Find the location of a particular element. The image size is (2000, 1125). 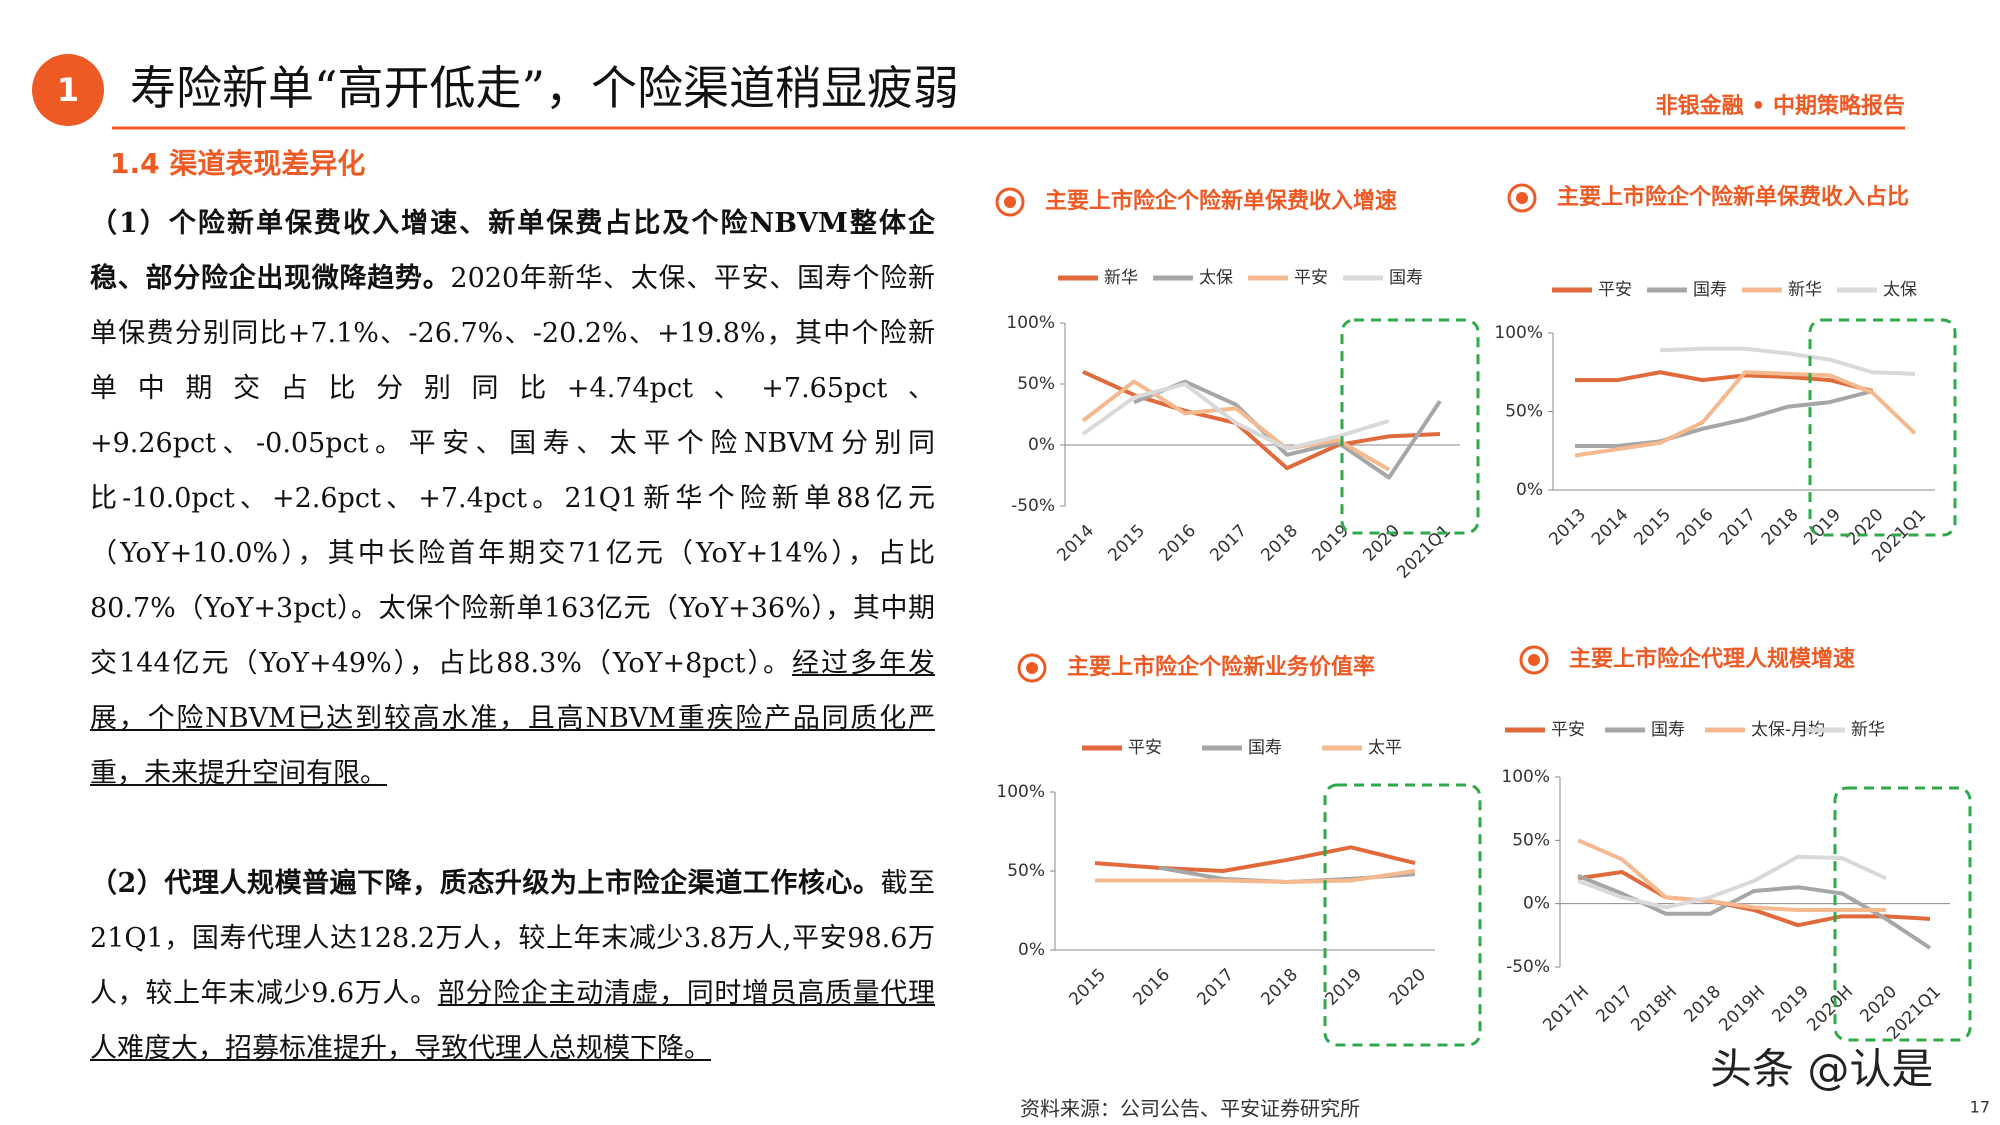

x-tick-label: 2017H is located at coordinates (1566, 1009).